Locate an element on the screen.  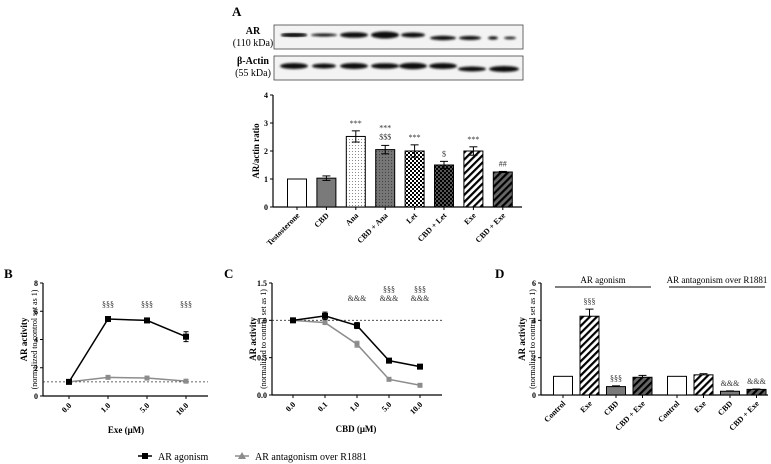
blot-label-actin: β-Actin (55 kDa) is located at coordinates (253, 68).